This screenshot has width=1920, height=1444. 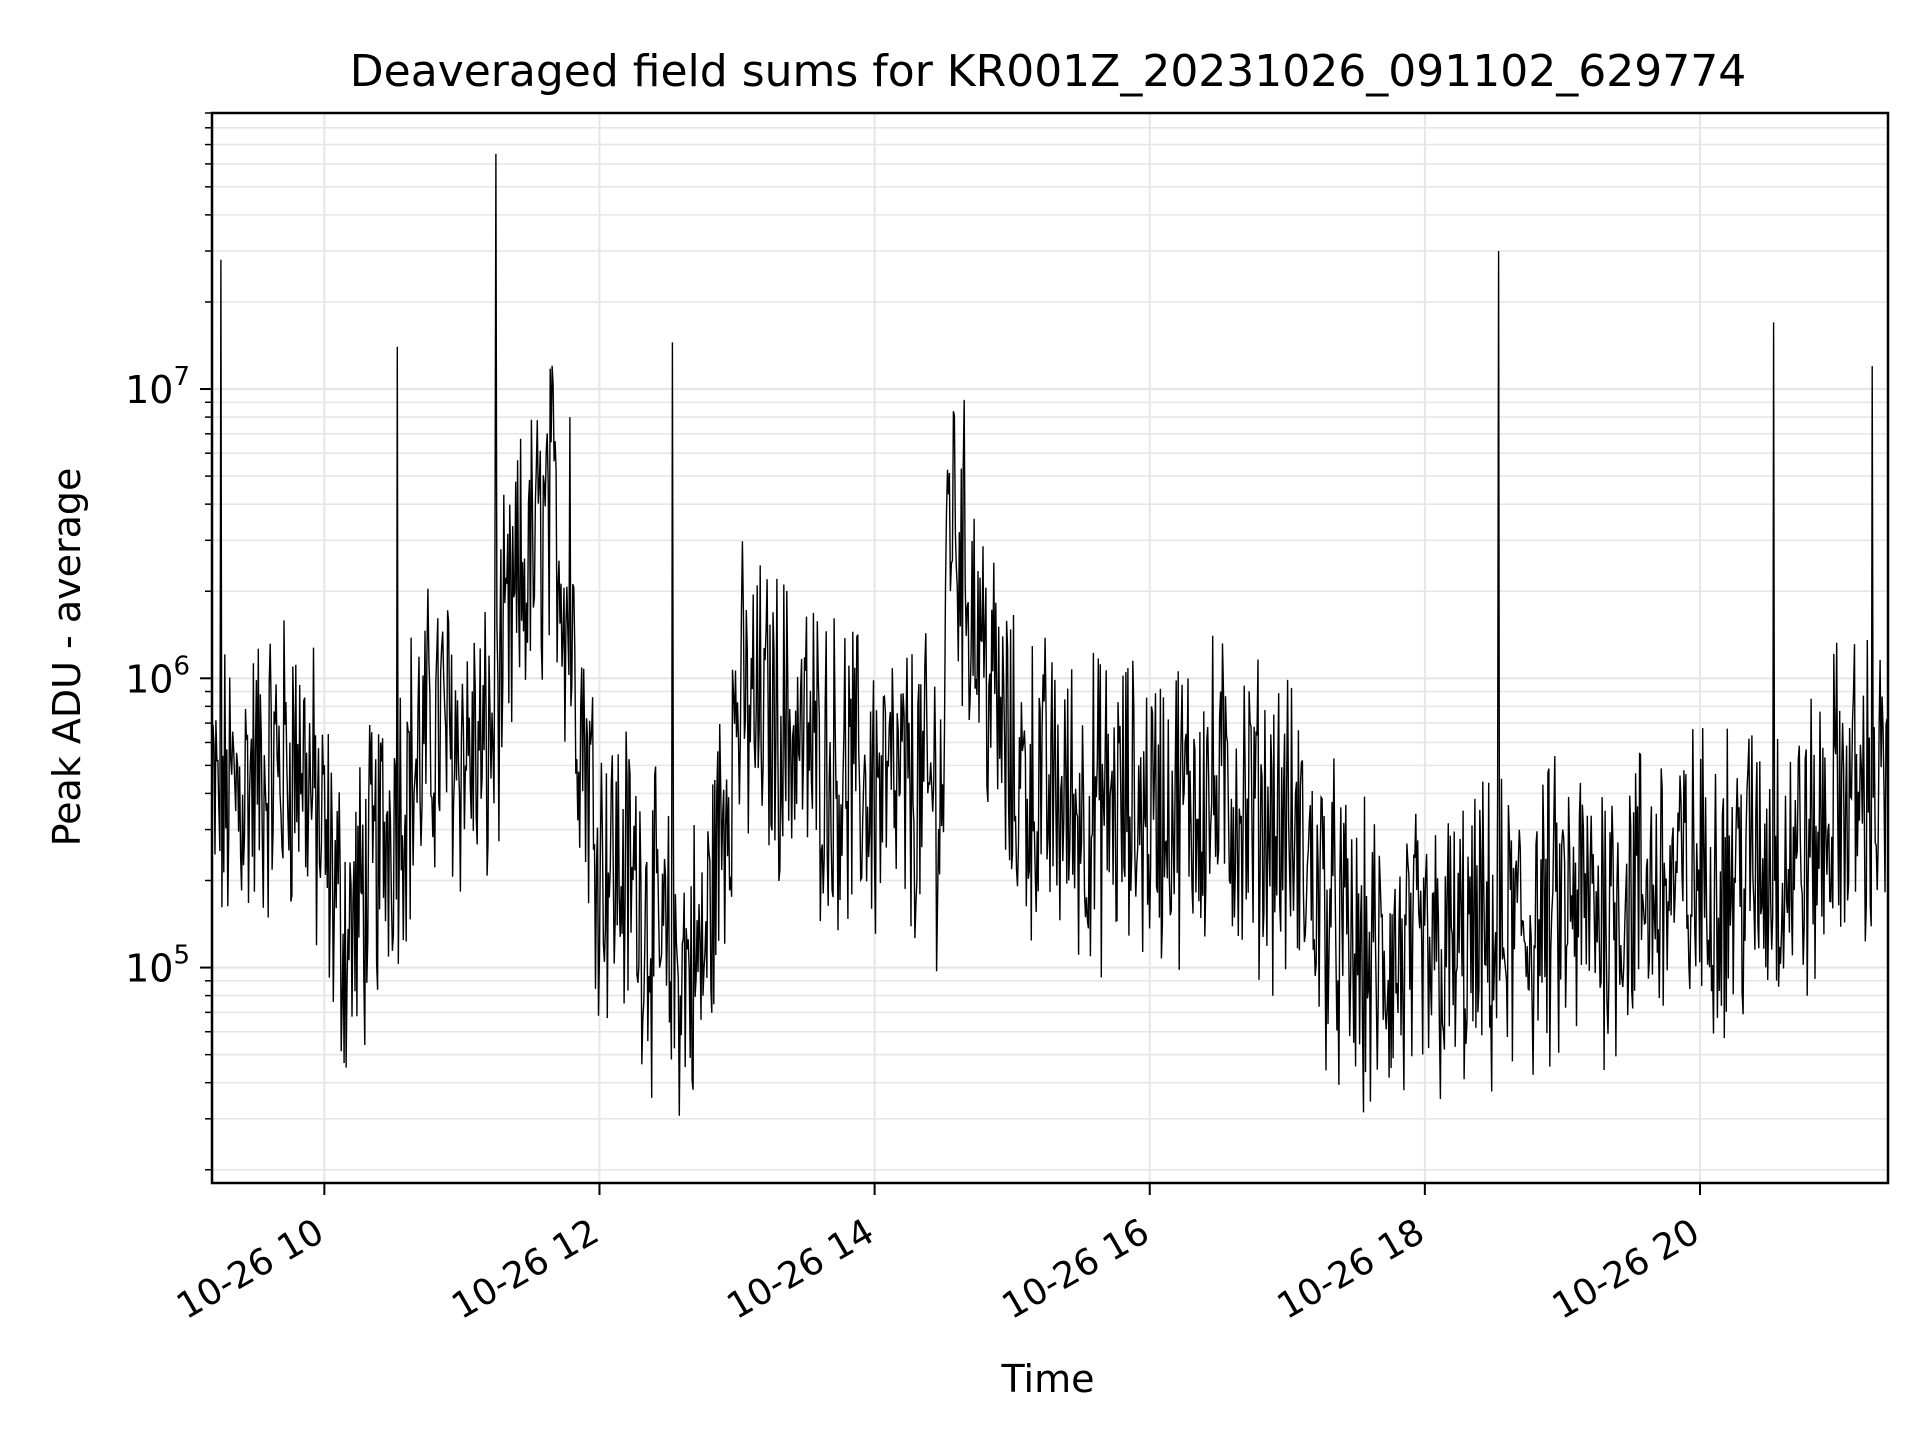 What do you see at coordinates (67, 657) in the screenshot?
I see `y-axis-label: Peak ADU - average` at bounding box center [67, 657].